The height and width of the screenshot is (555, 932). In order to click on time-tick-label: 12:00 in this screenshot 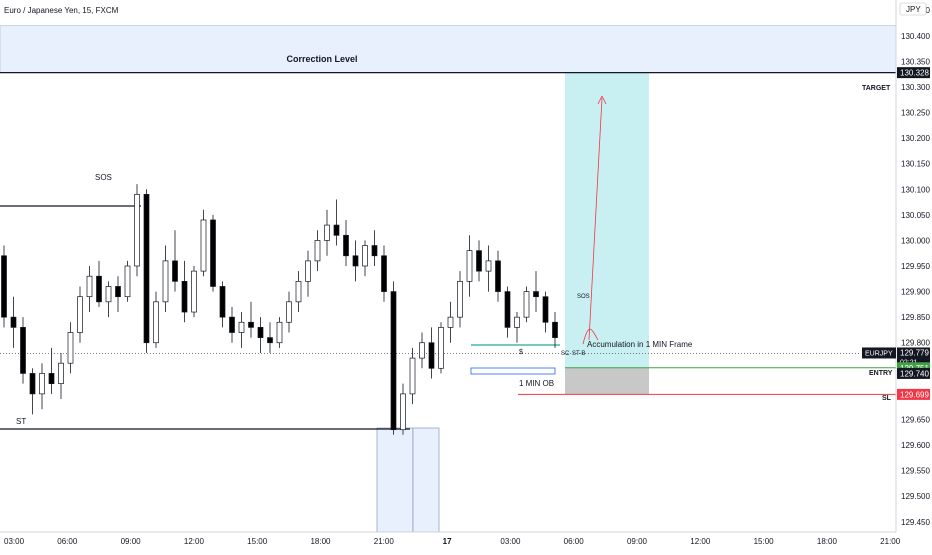, I will do `click(194, 541)`.